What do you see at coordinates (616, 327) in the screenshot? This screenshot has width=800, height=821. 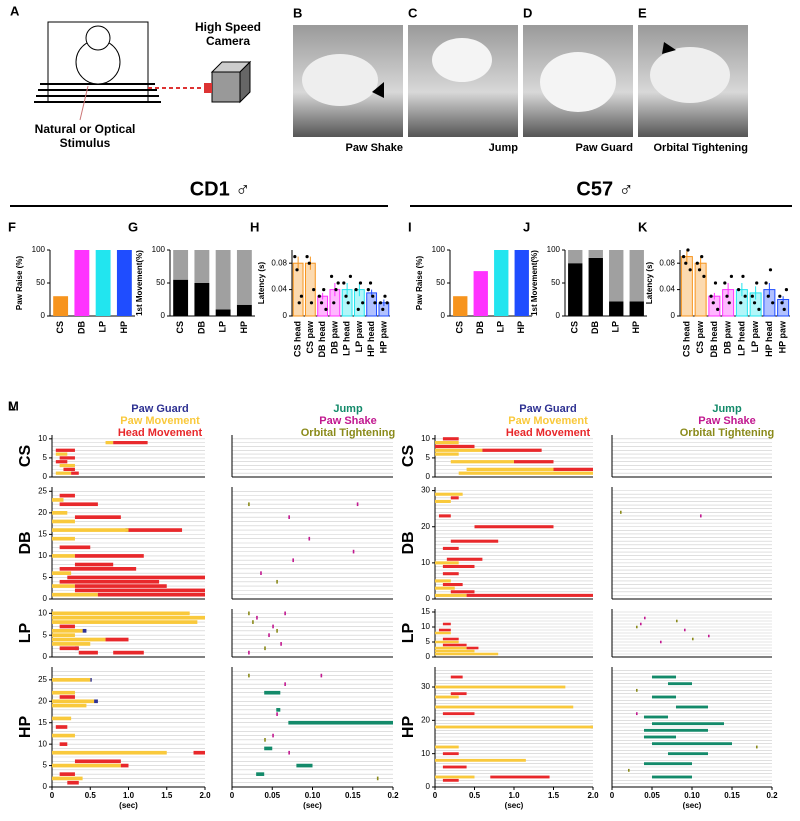 I see `x-tick-label: LP` at bounding box center [616, 327].